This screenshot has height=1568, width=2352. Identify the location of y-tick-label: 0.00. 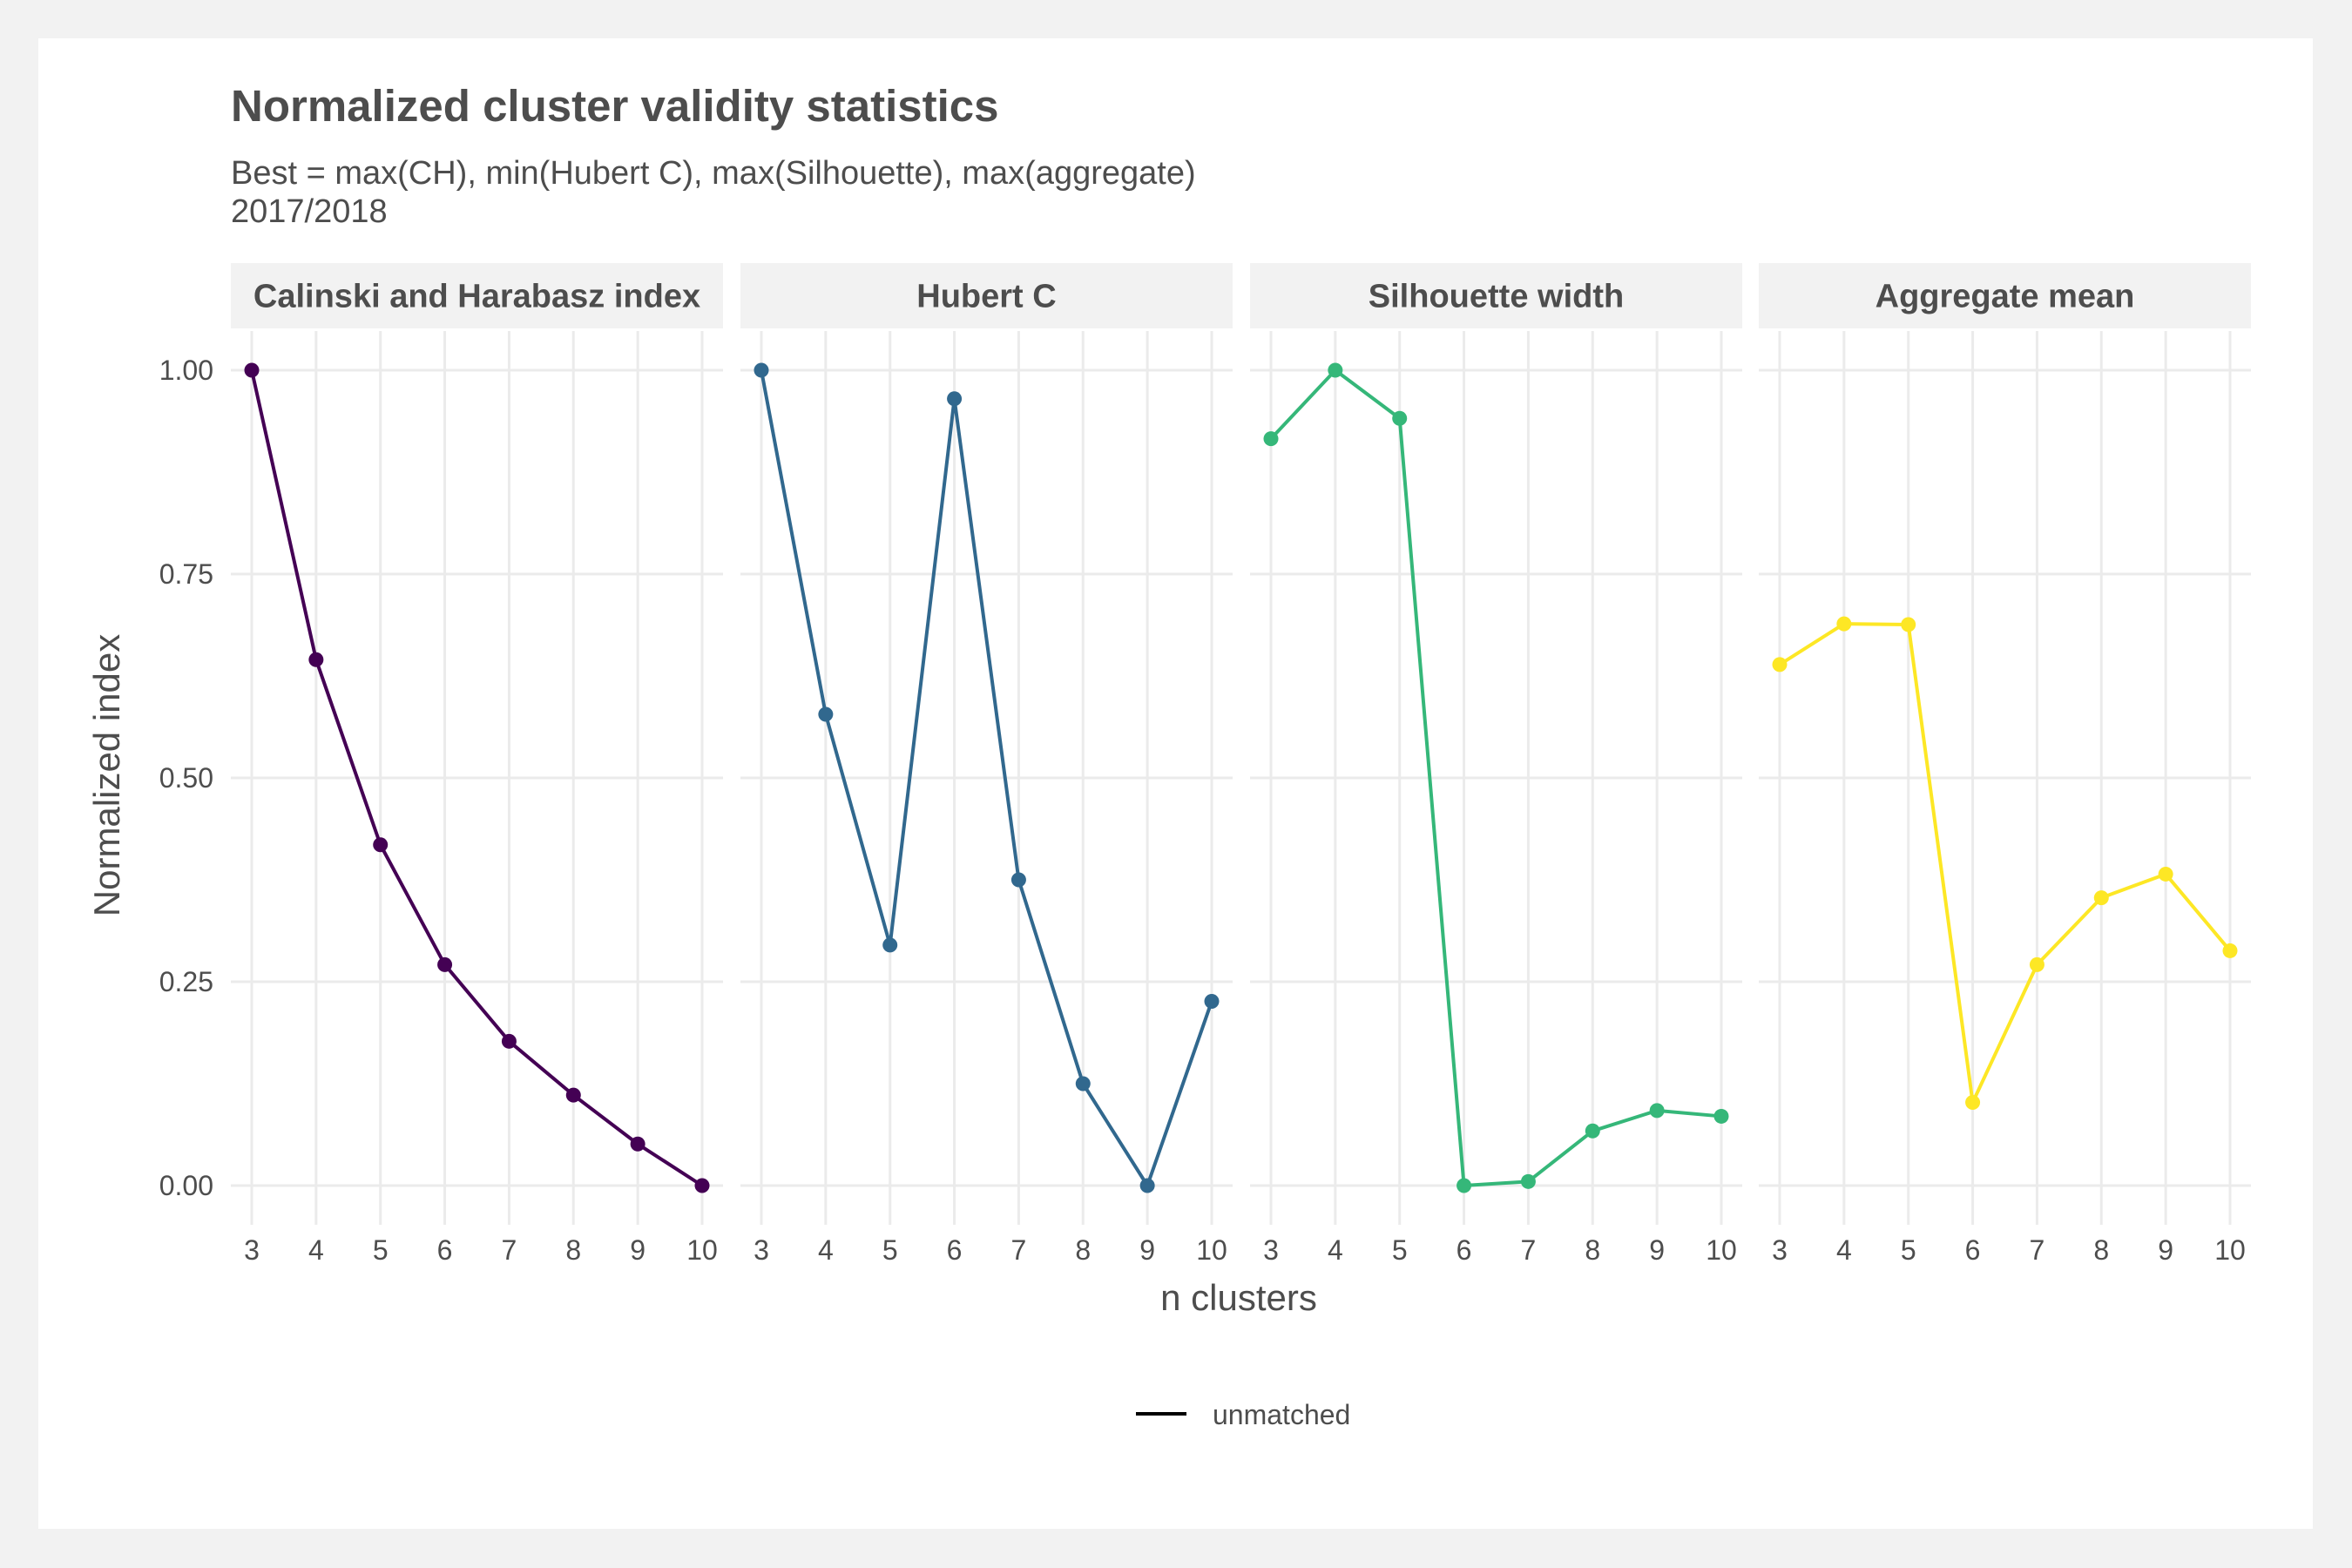
(186, 1185).